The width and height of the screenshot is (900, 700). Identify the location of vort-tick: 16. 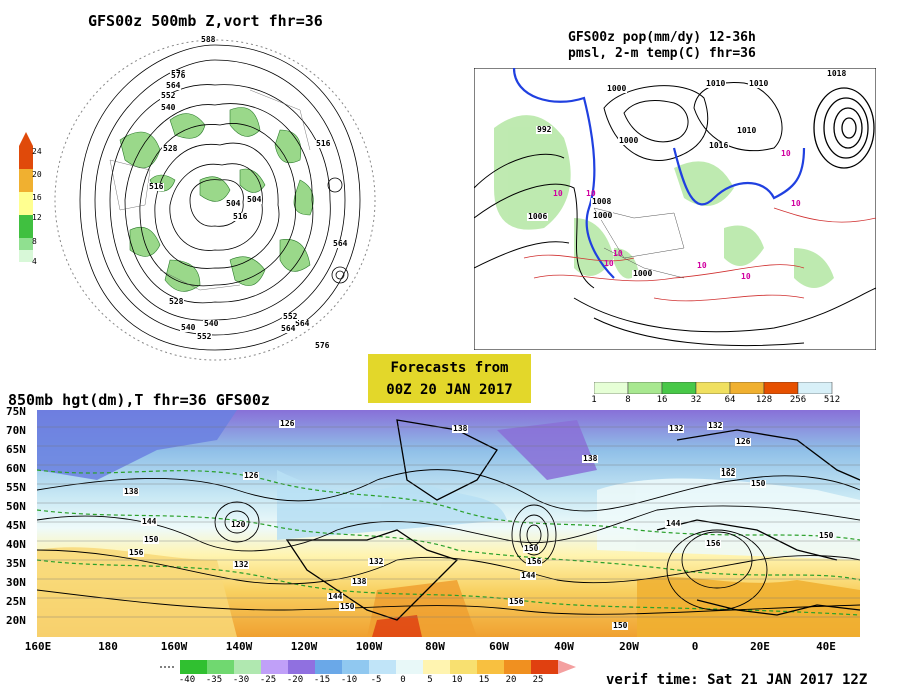
(37, 197).